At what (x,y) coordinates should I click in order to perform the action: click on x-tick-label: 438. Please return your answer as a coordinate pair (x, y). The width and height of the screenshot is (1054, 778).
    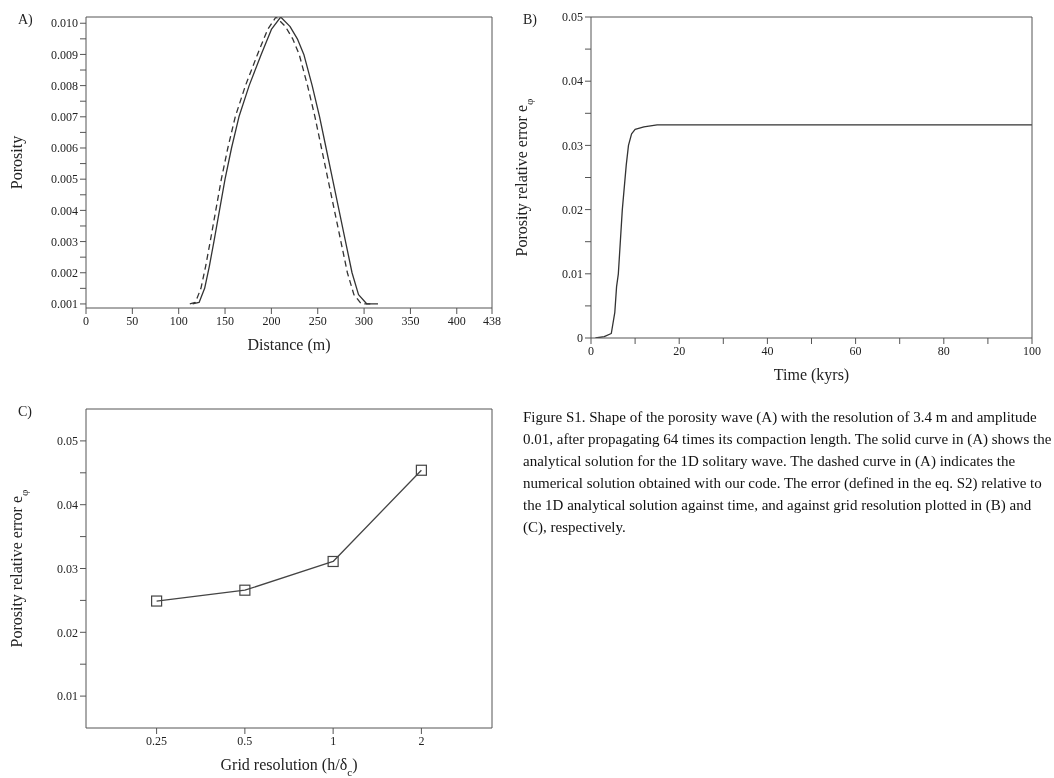
    Looking at the image, I should click on (492, 320).